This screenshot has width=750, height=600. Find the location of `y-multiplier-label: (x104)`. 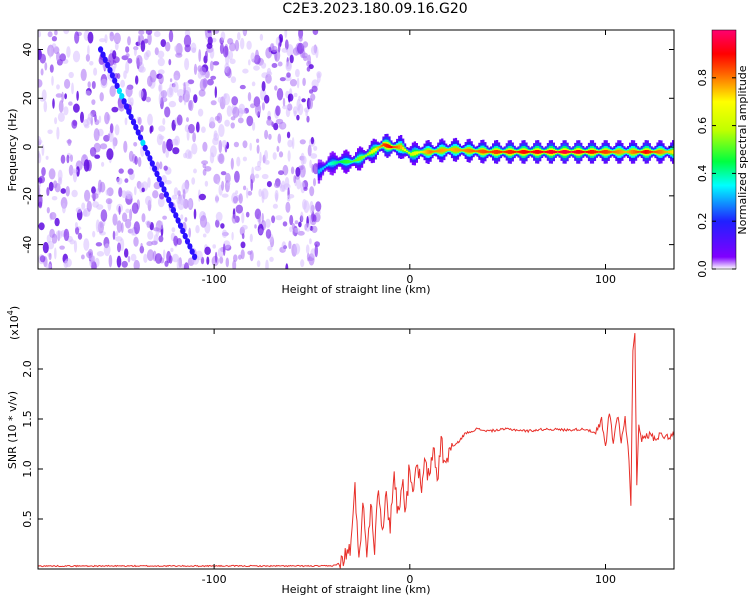

y-multiplier-label: (x104) is located at coordinates (13, 323).